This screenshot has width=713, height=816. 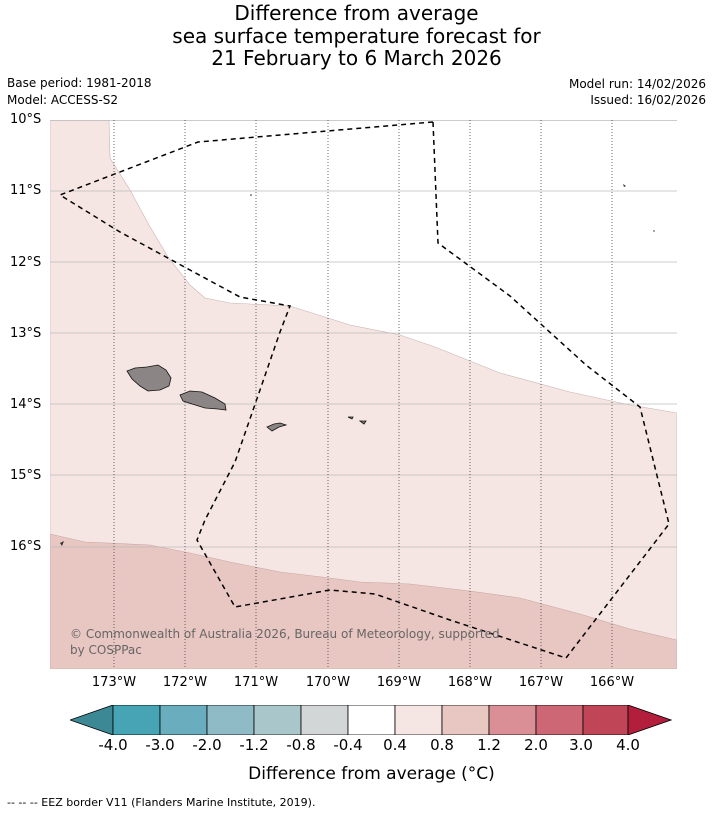 What do you see at coordinates (26, 475) in the screenshot?
I see `lat-label-15s: 15°S` at bounding box center [26, 475].